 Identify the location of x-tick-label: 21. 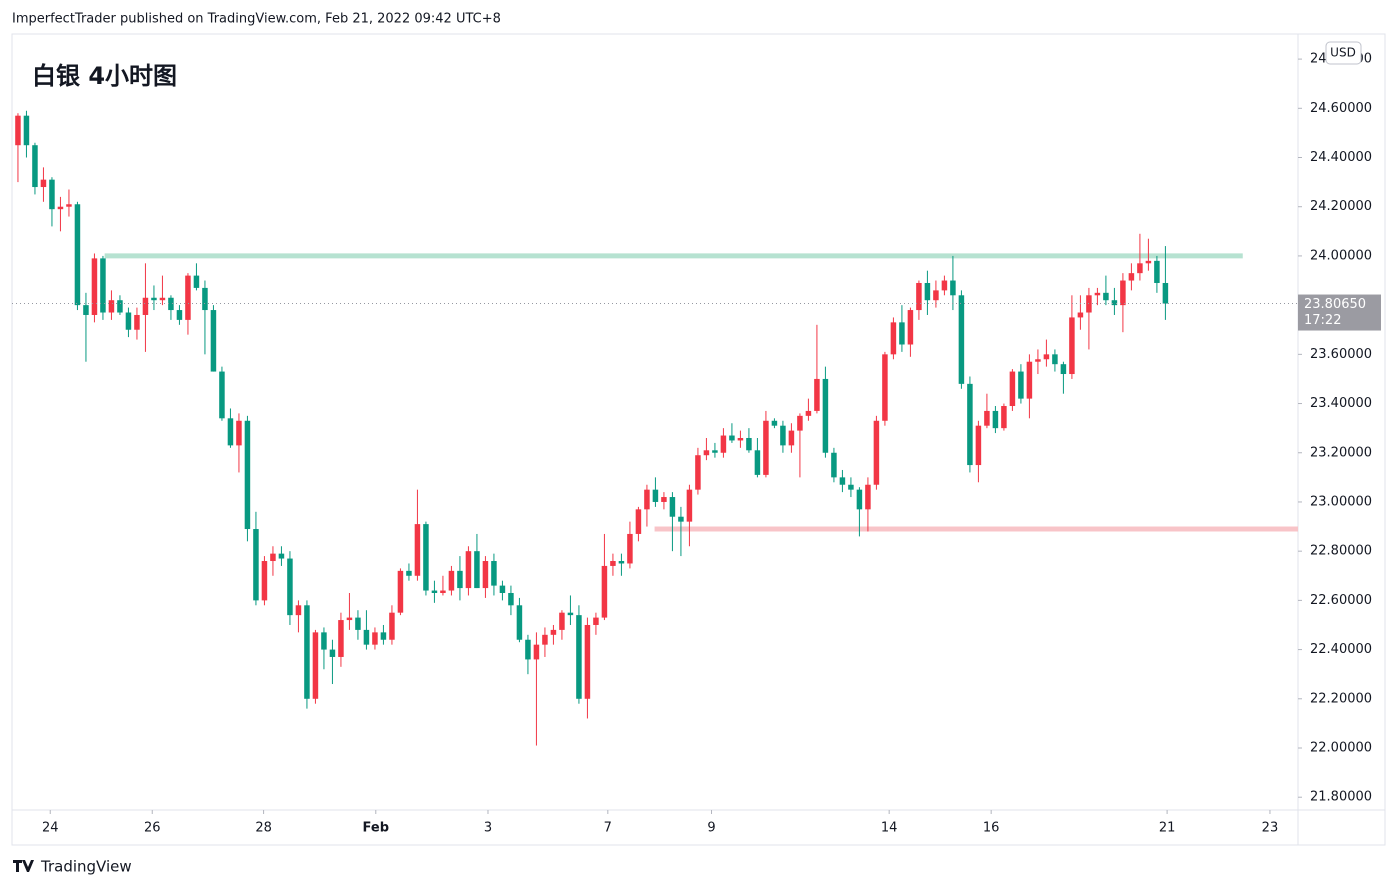
(1167, 828).